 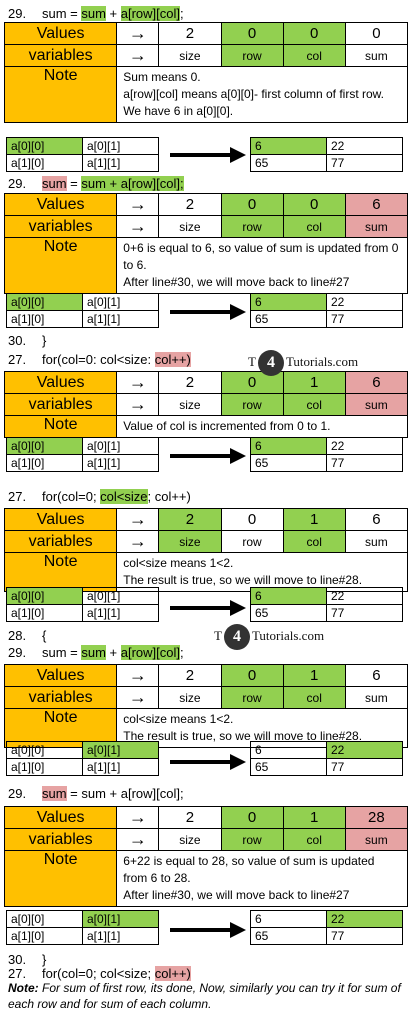 I want to click on code-segment: sum + a[row][col];, so click(x=132, y=183).